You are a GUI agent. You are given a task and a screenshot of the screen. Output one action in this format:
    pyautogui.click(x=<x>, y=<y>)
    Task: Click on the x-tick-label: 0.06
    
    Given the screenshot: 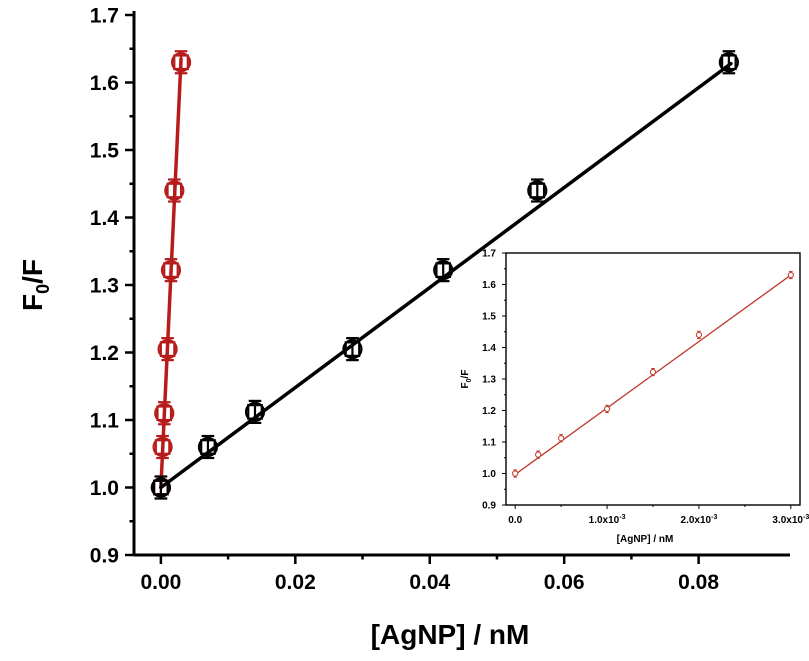 What is the action you would take?
    pyautogui.click(x=564, y=582)
    